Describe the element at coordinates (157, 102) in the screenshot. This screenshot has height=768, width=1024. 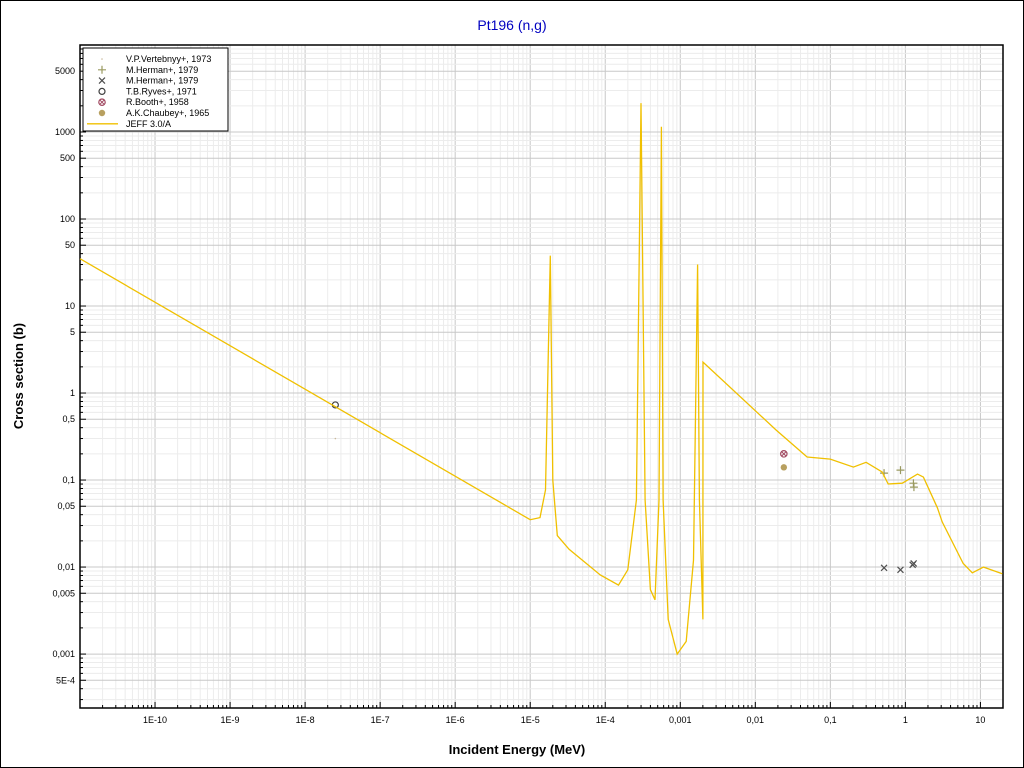
I see `legend-entry: R.Booth+, 1958` at that location.